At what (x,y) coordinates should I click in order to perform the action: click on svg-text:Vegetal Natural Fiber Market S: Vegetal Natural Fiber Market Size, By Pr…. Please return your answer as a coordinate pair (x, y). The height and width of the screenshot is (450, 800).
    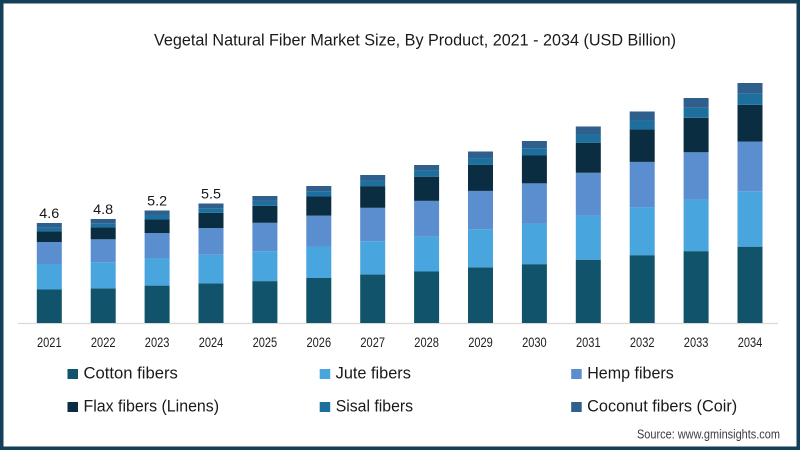
    Looking at the image, I should click on (415, 40).